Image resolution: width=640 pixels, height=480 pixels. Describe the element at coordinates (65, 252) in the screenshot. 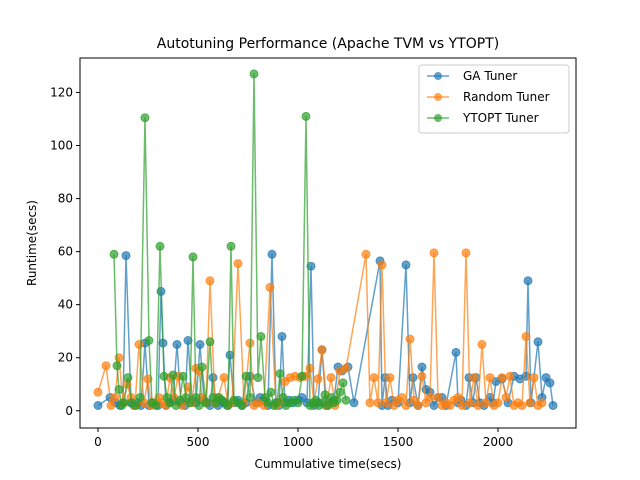

I see `y-tick-label: 60` at that location.